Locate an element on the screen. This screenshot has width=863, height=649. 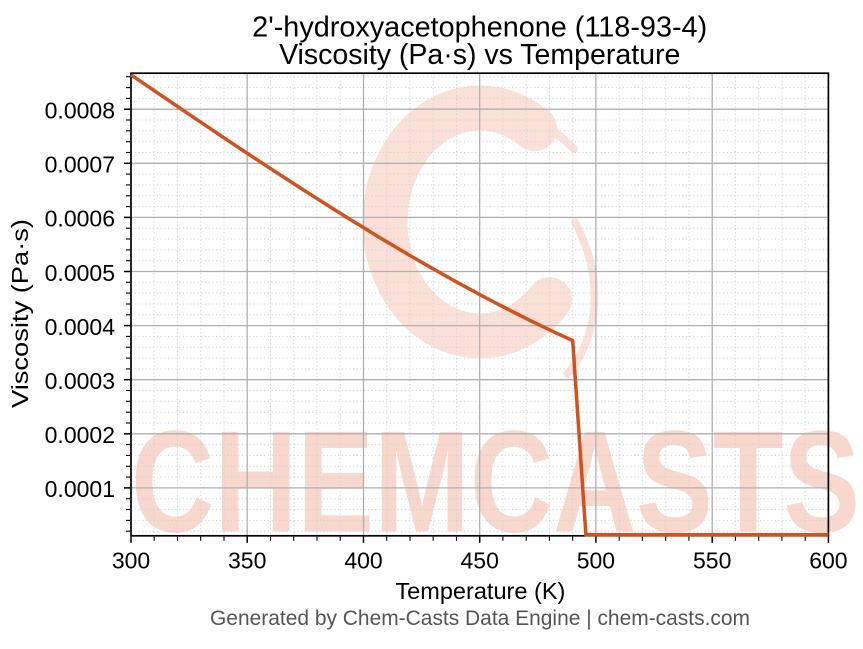
svg-text: 550 is located at coordinates (712, 560).